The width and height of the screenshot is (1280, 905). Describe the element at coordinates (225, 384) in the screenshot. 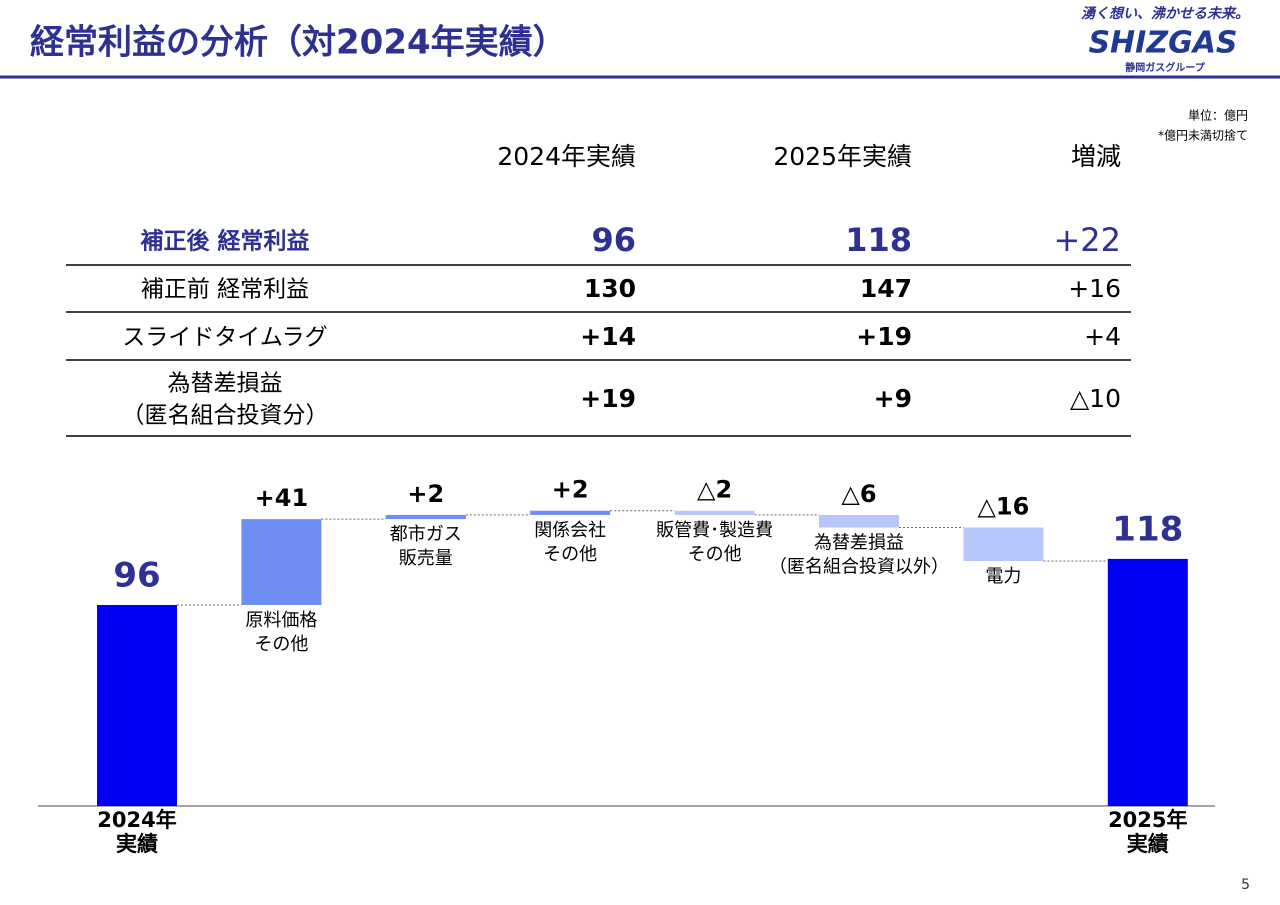

I see `row-label: 為替差損益` at that location.